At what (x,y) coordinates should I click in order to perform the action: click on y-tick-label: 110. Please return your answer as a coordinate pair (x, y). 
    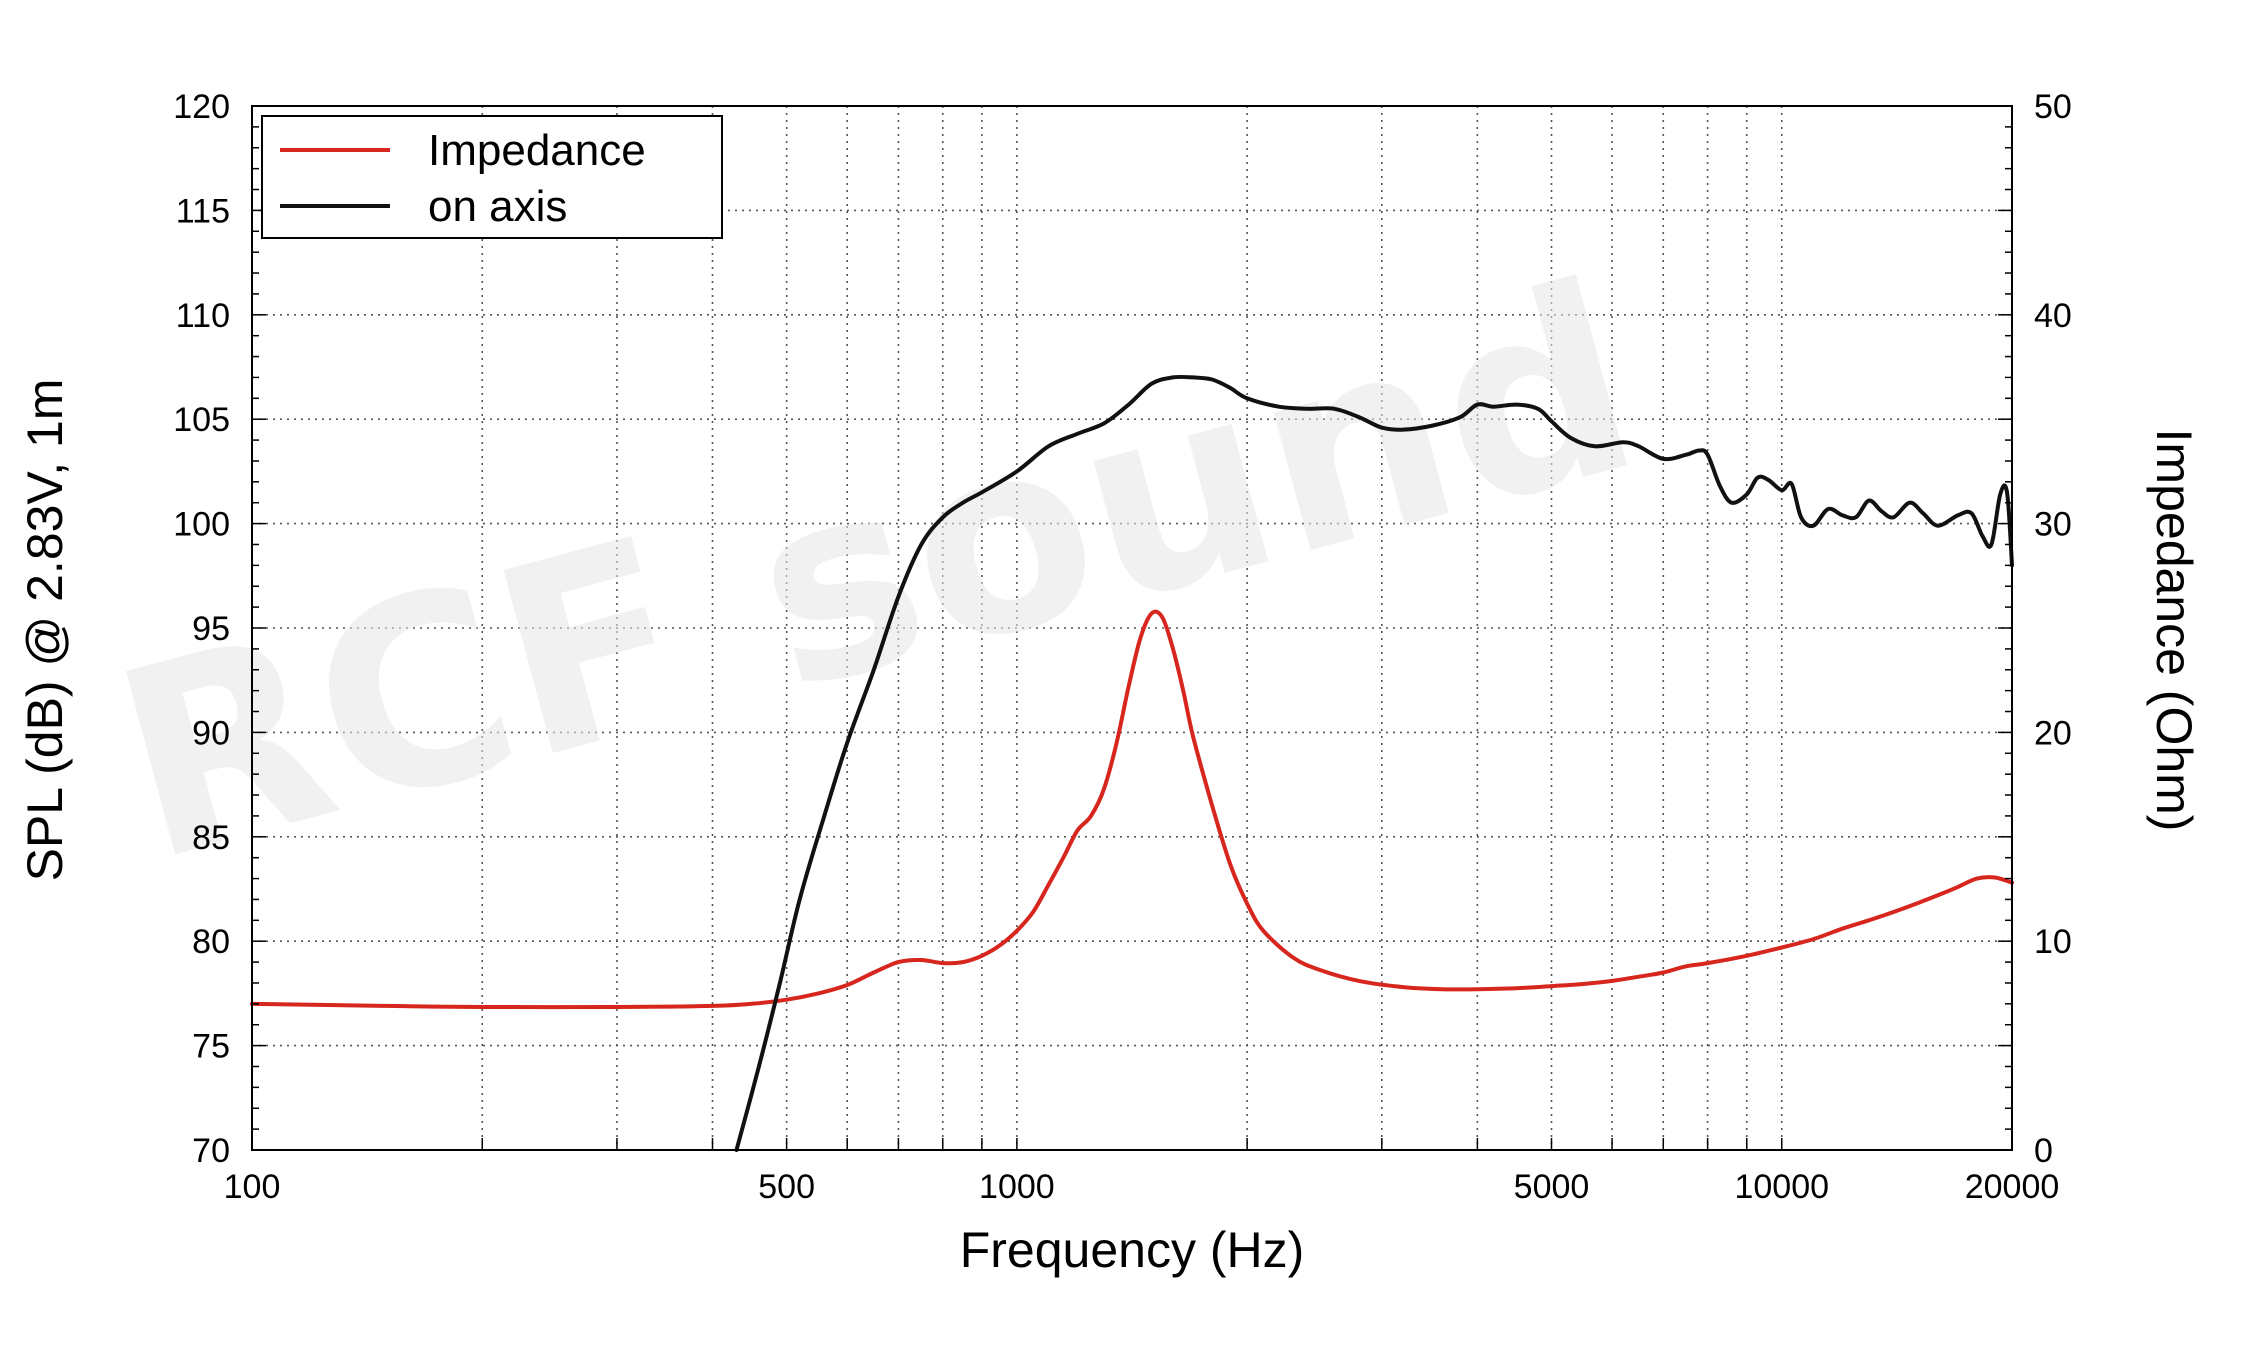
    Looking at the image, I should click on (203, 316).